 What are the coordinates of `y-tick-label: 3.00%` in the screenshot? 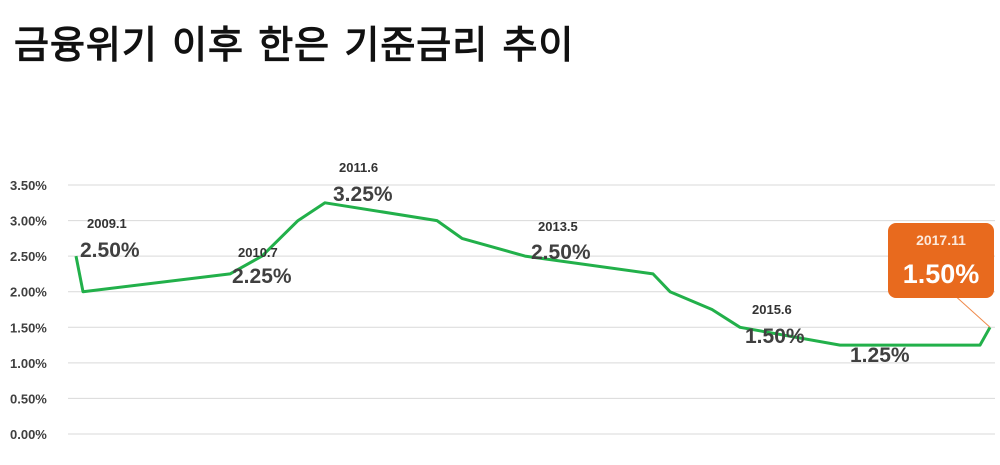 It's located at (28, 221).